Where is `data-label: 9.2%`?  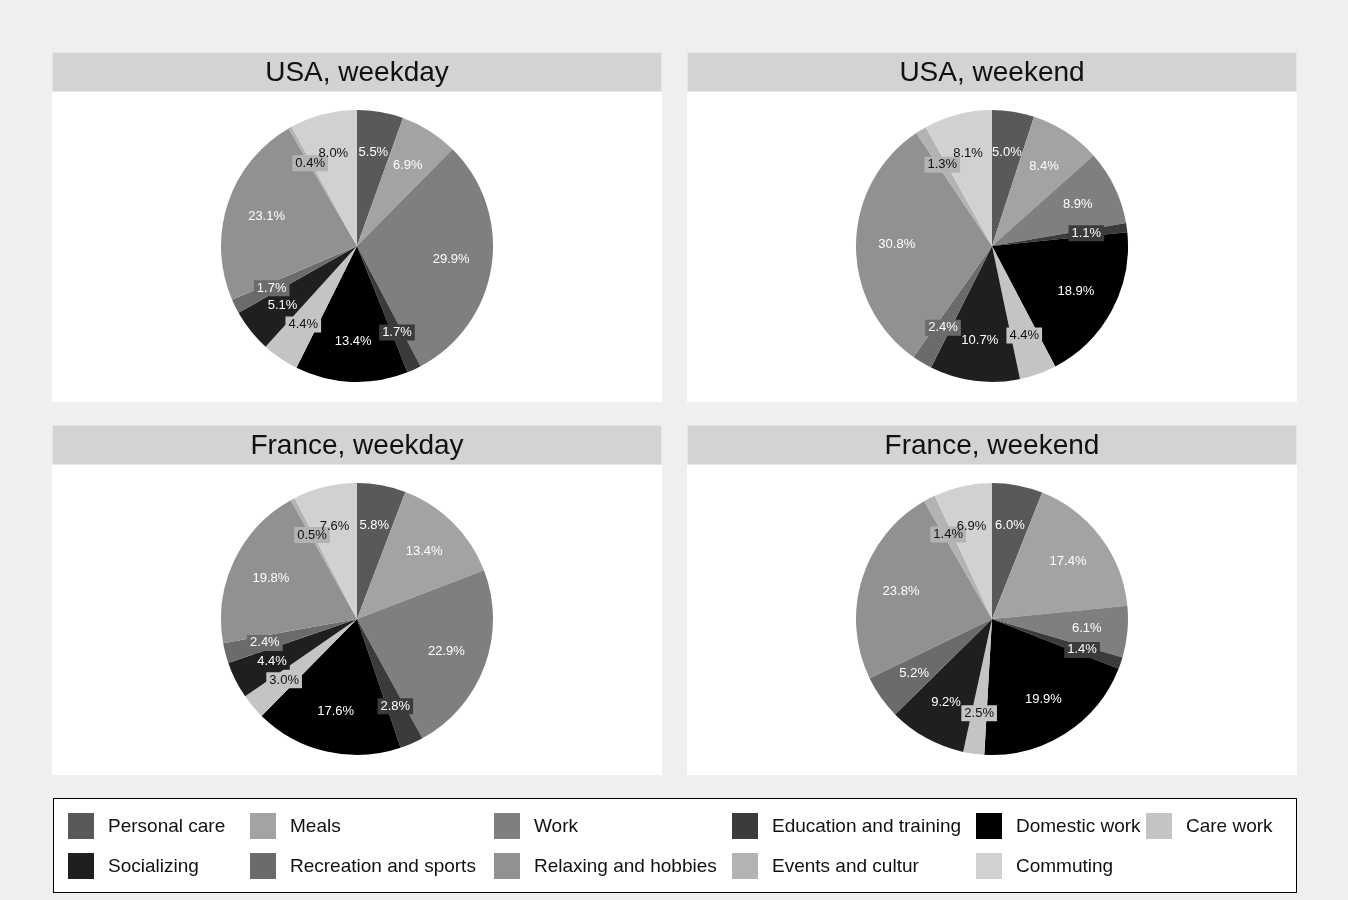 data-label: 9.2% is located at coordinates (946, 701).